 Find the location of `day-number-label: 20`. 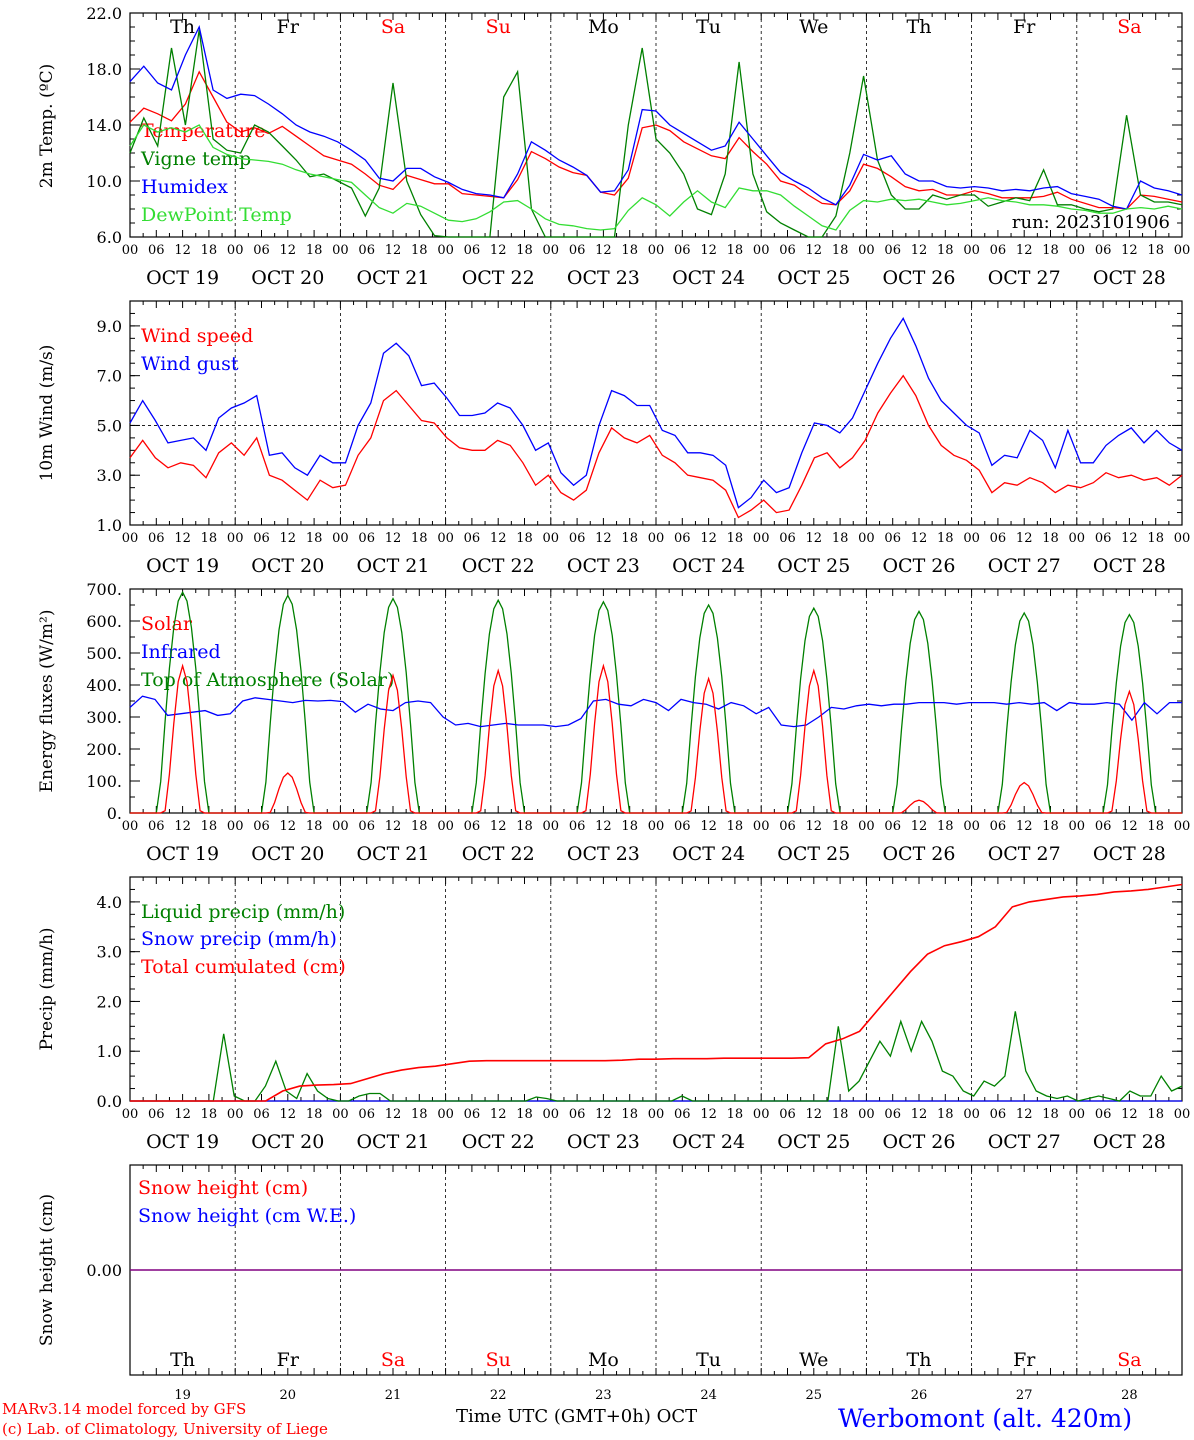

day-number-label: 20 is located at coordinates (288, 1395).